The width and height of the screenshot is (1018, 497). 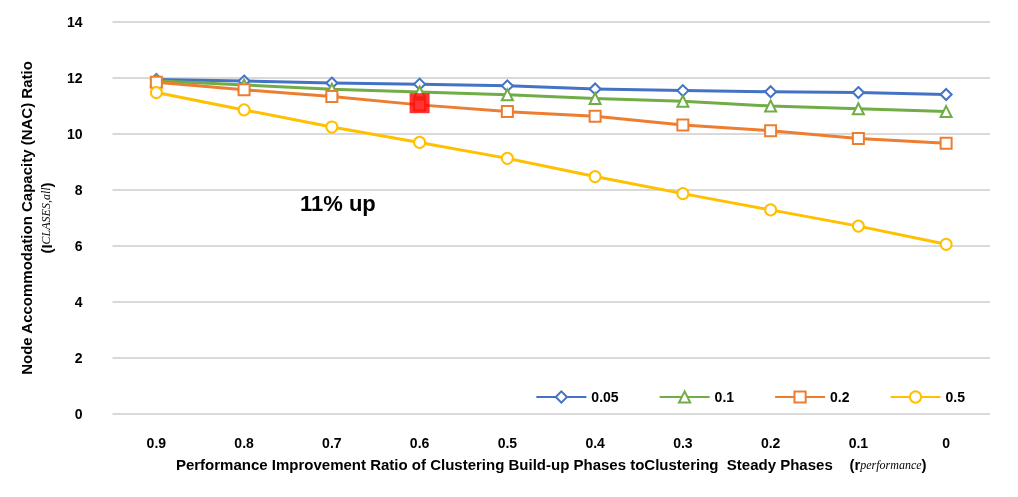 What do you see at coordinates (74, 78) in the screenshot?
I see `y-tick-label: 12` at bounding box center [74, 78].